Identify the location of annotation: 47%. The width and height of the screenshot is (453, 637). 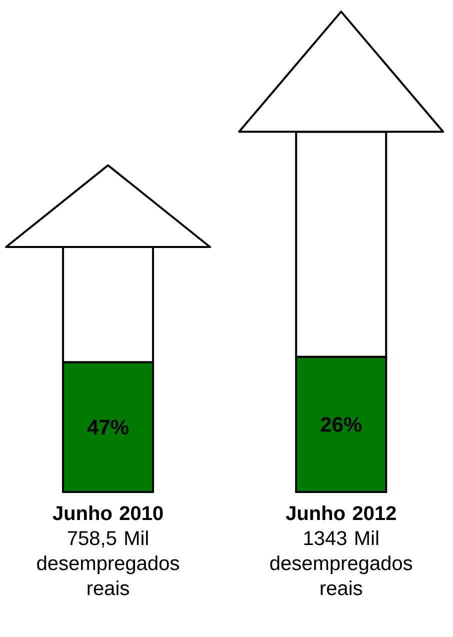
(107, 427).